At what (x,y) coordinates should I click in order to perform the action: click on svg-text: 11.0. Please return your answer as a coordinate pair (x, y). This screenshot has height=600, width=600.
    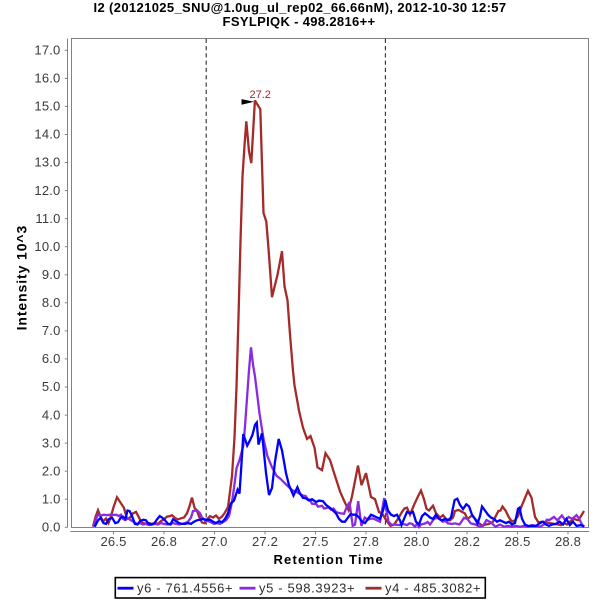
    Looking at the image, I should click on (47, 218).